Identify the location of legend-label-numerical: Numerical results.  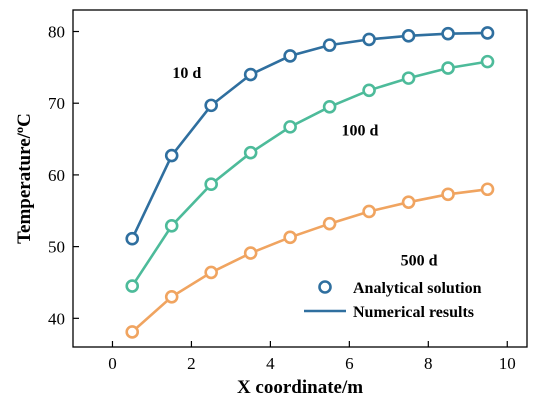
(413, 312).